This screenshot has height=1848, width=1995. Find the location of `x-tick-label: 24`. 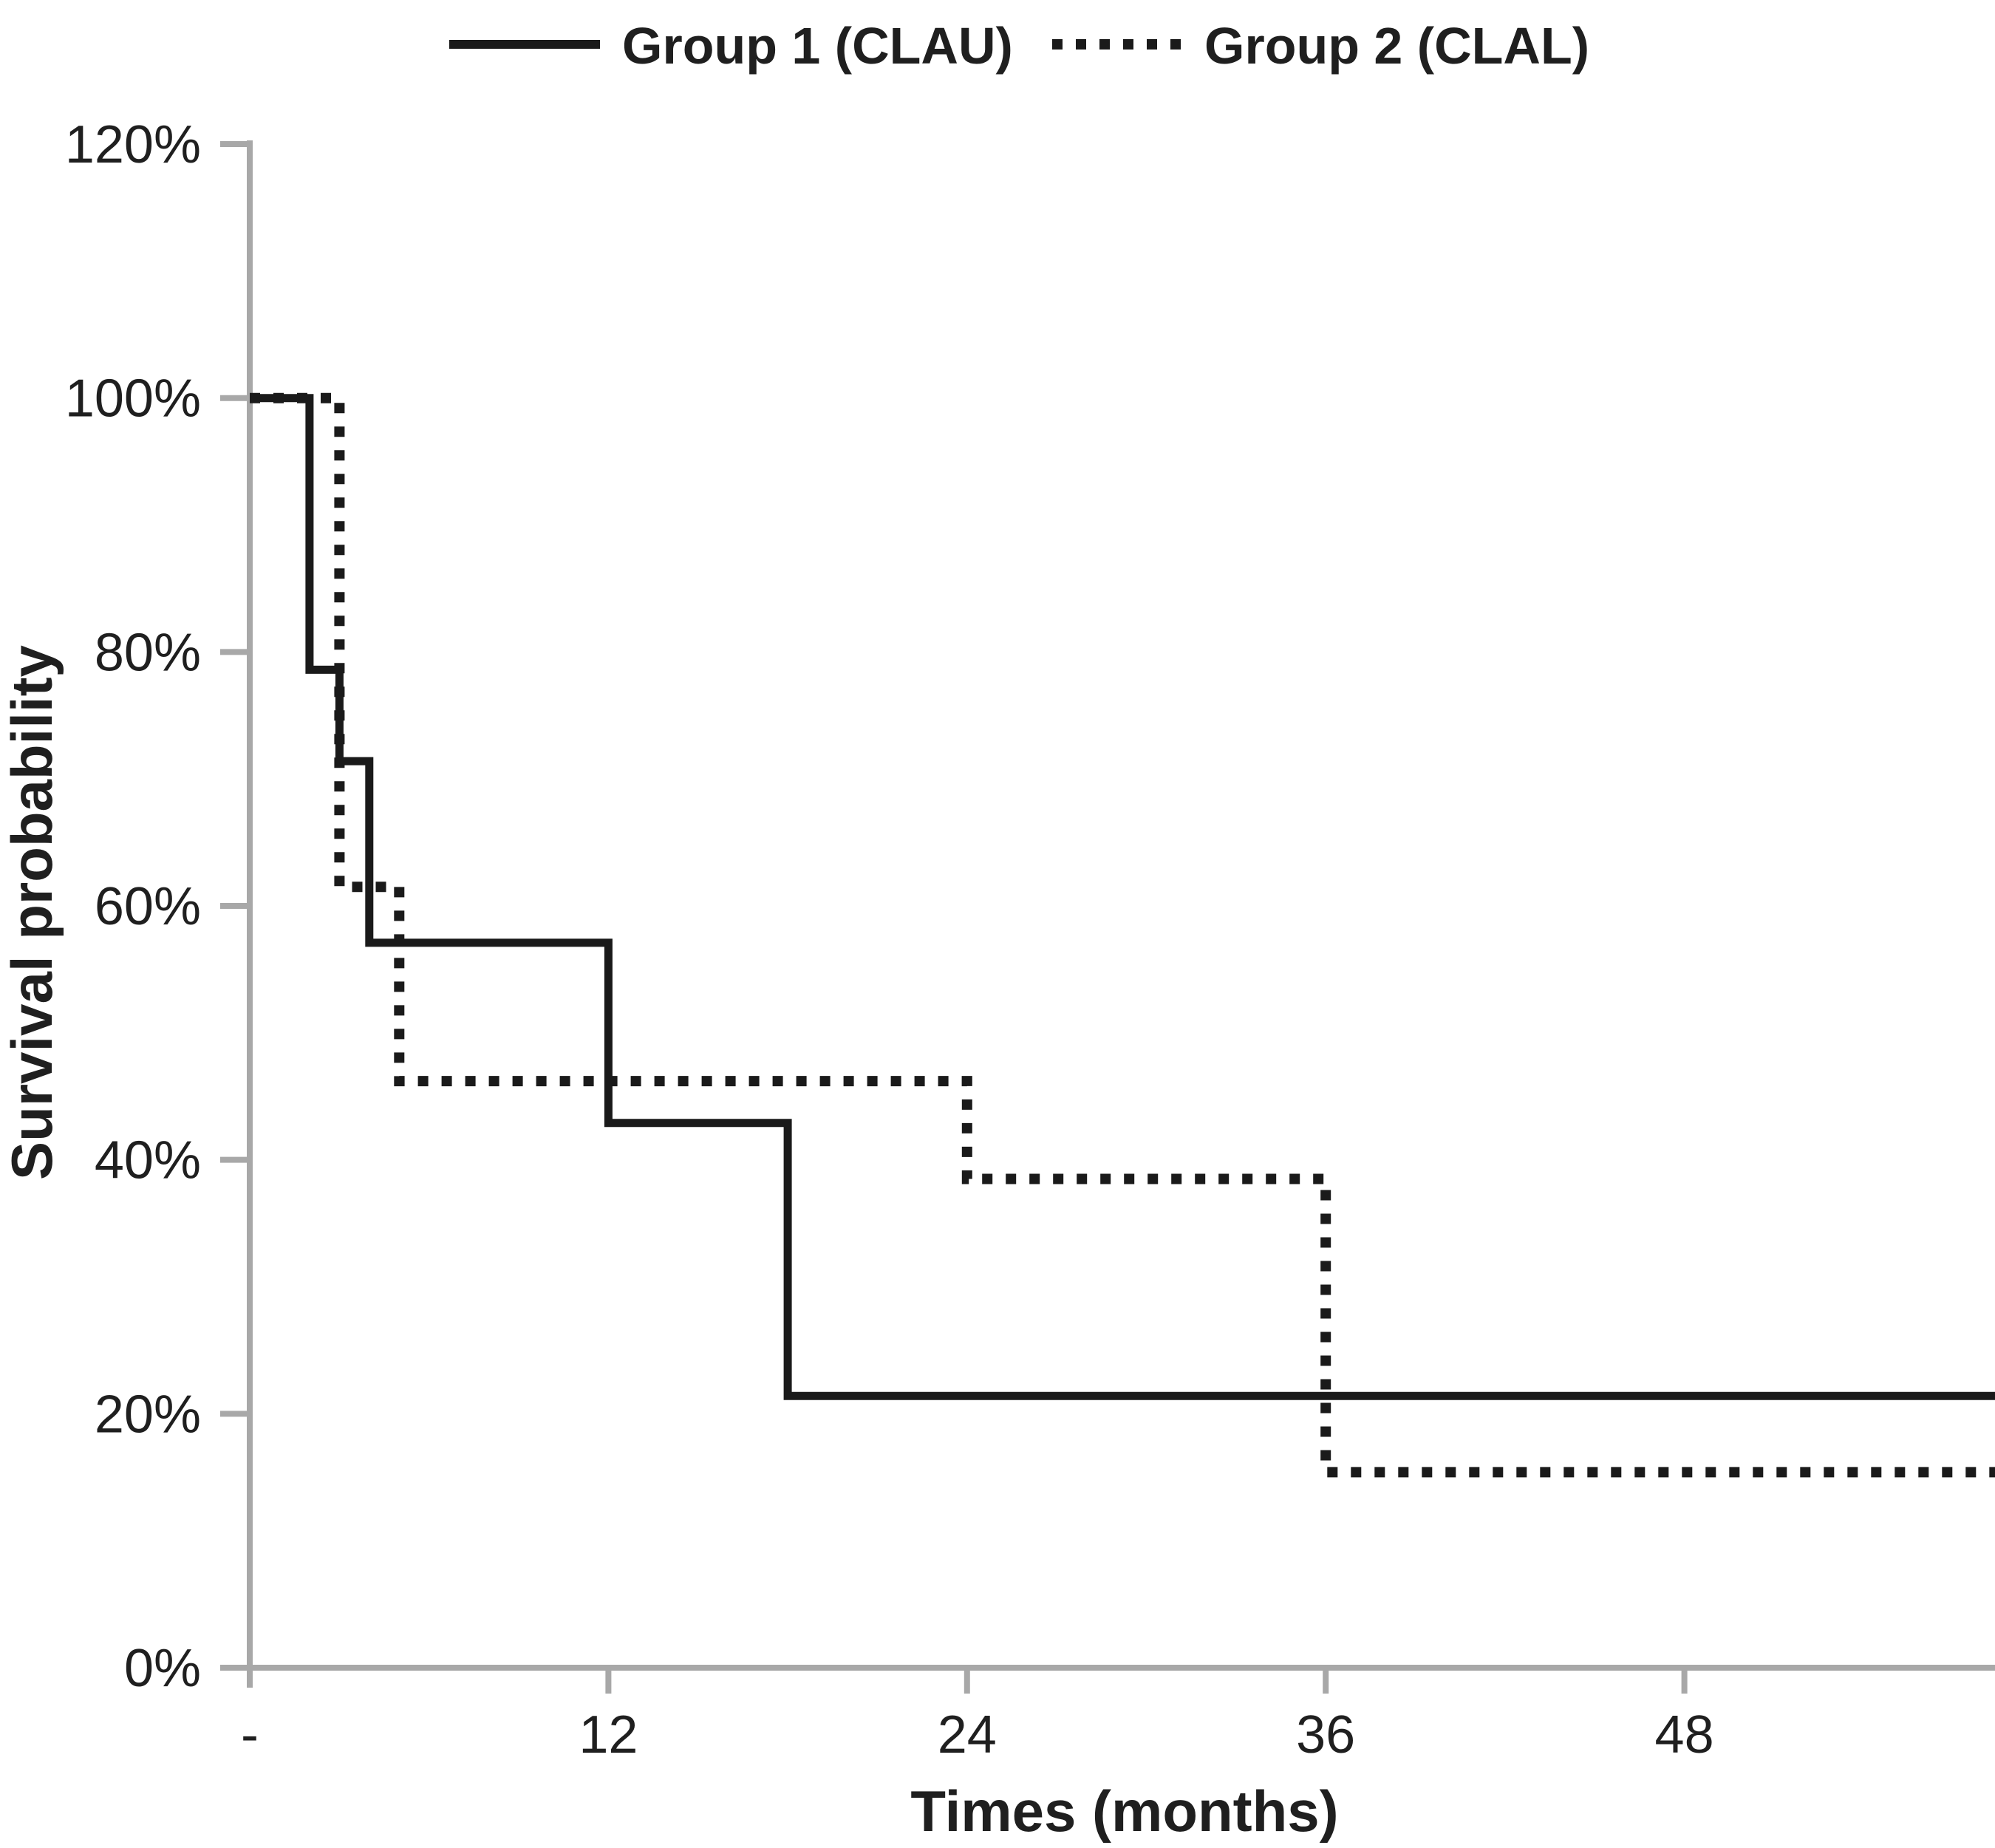

x-tick-label: 24 is located at coordinates (967, 1735).